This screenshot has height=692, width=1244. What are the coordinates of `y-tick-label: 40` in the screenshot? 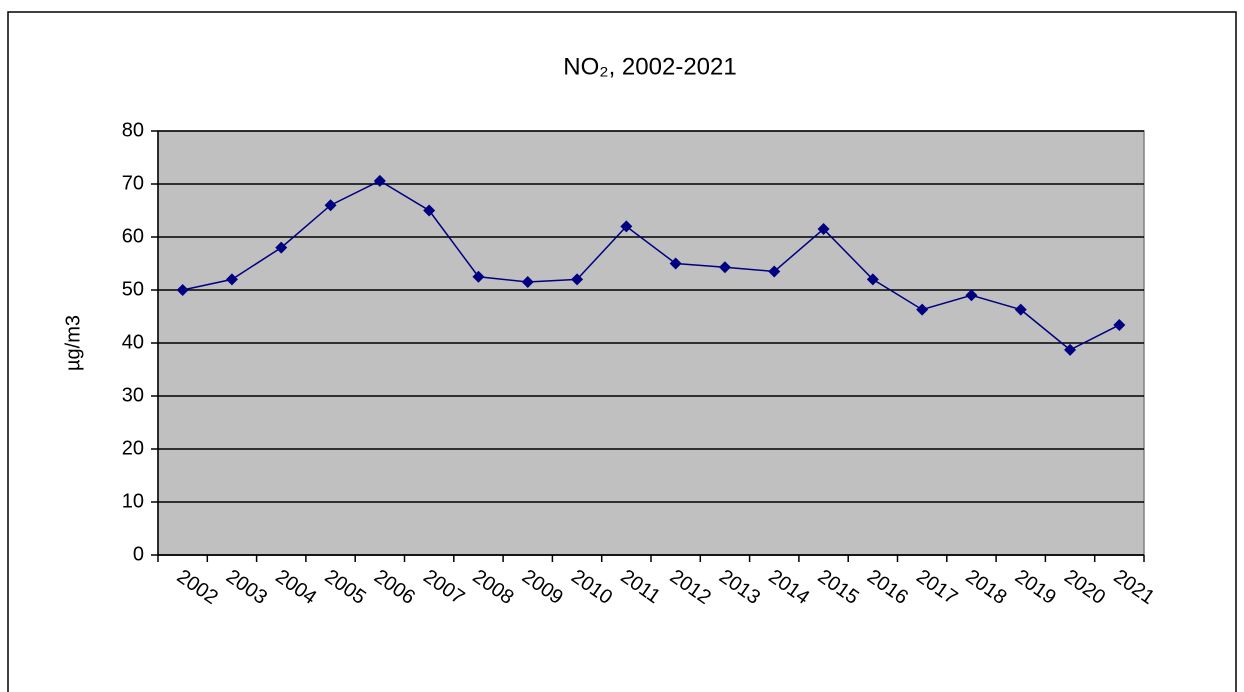 It's located at (133, 342).